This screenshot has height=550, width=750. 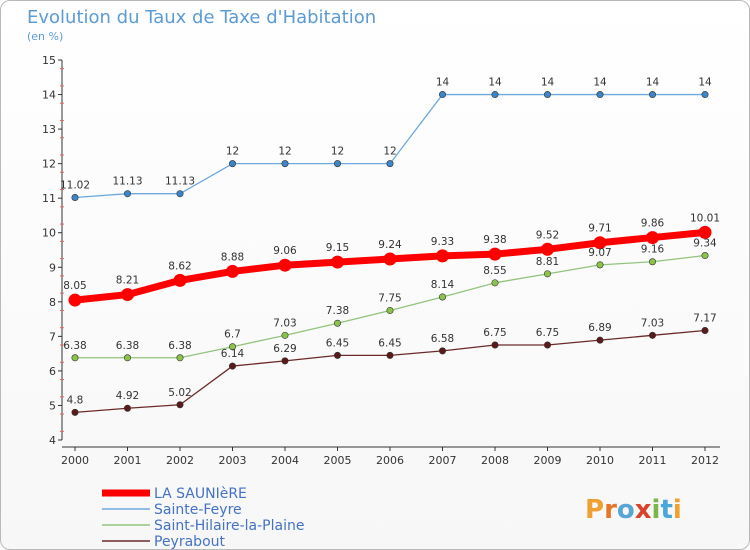 I want to click on legend-label: LA SAUNIèRE, so click(x=200, y=494).